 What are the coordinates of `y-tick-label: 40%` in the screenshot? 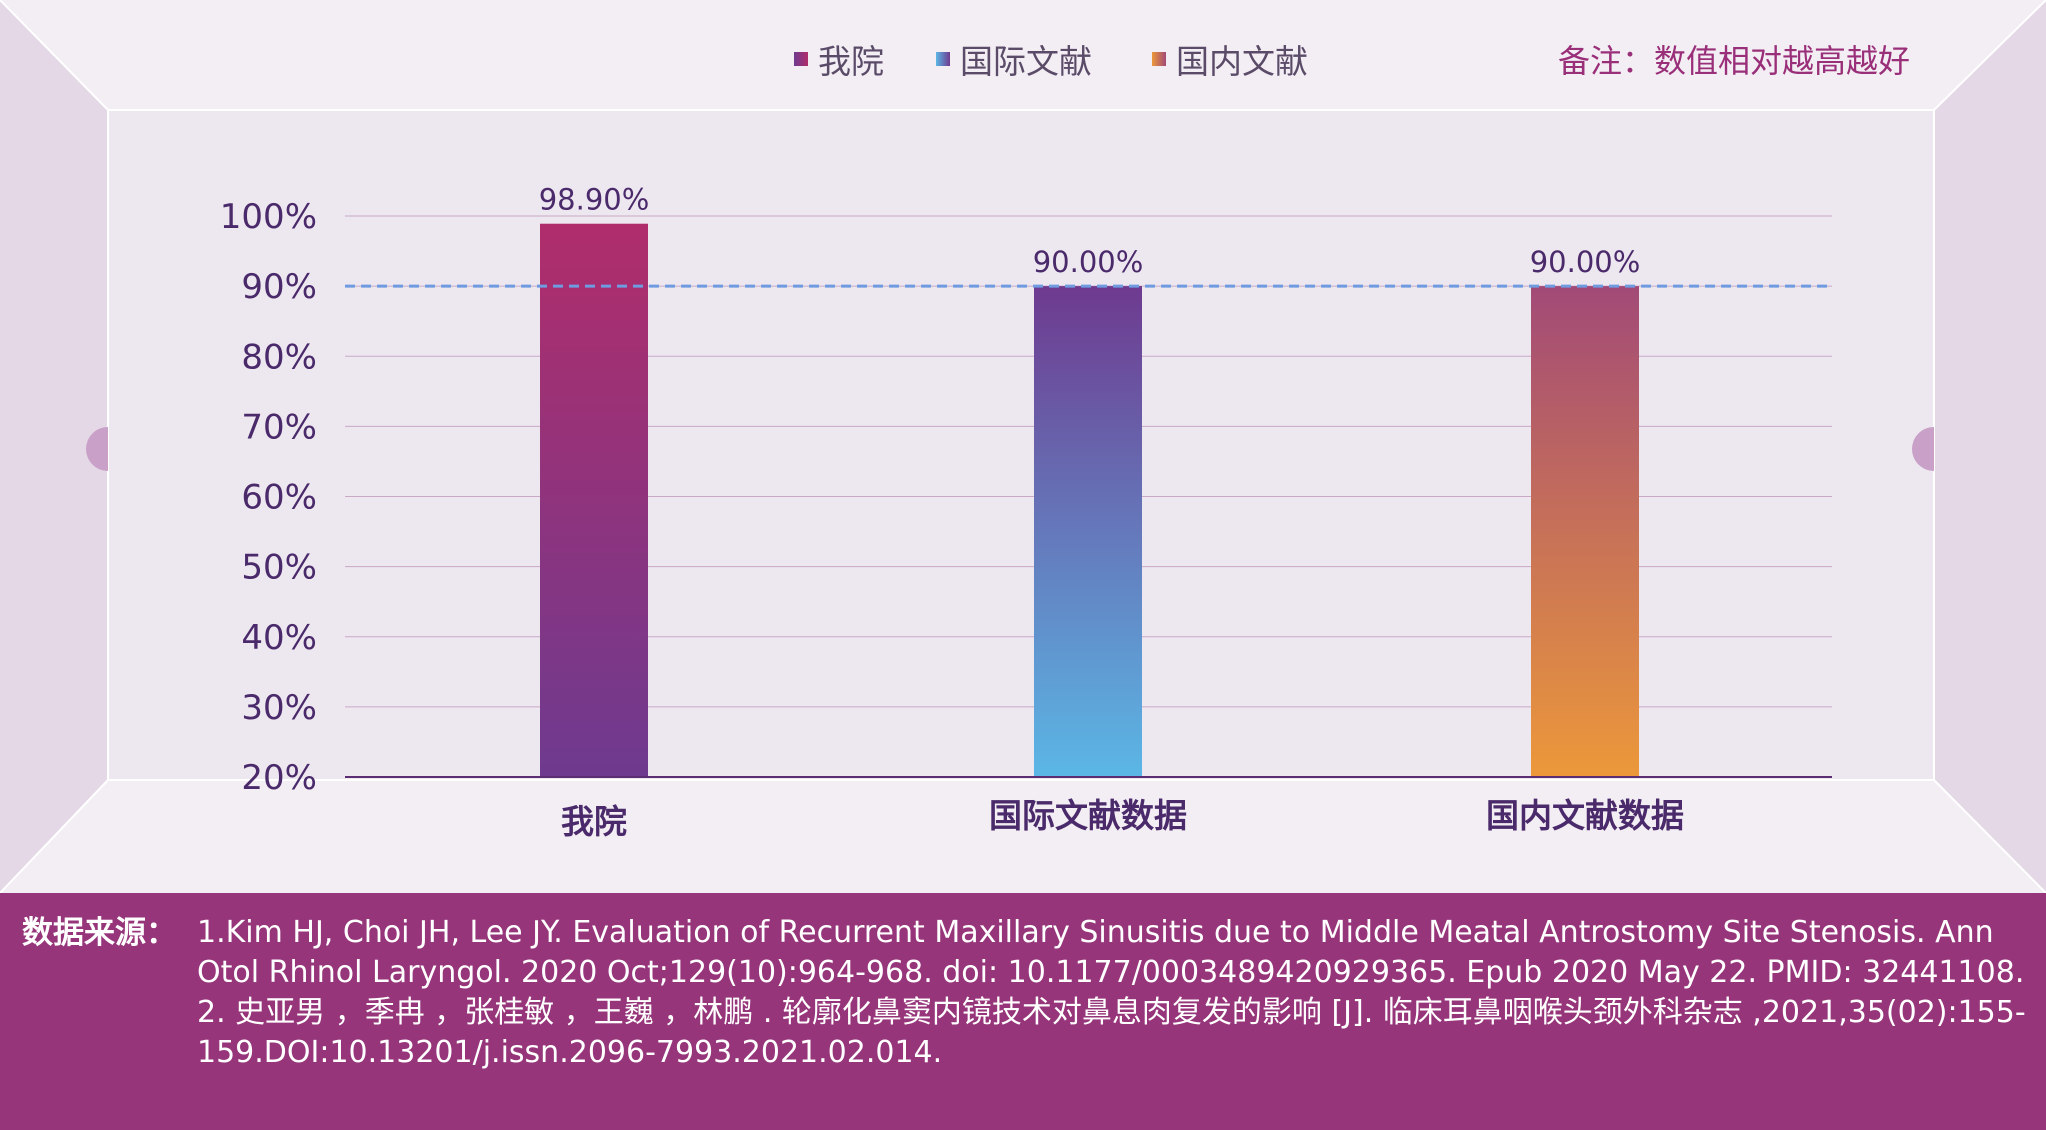 It's located at (279, 638).